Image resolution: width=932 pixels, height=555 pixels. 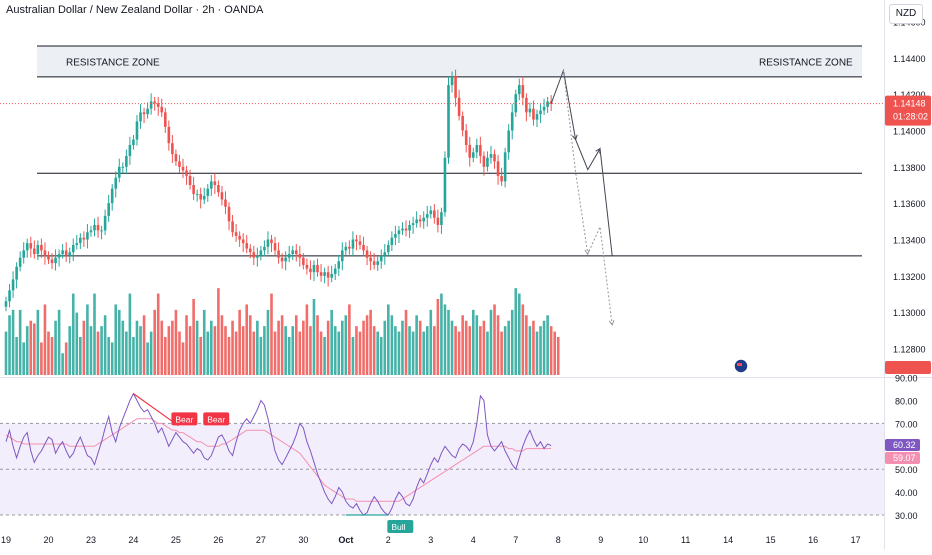 I want to click on country-flag-icon, so click(x=741, y=366).